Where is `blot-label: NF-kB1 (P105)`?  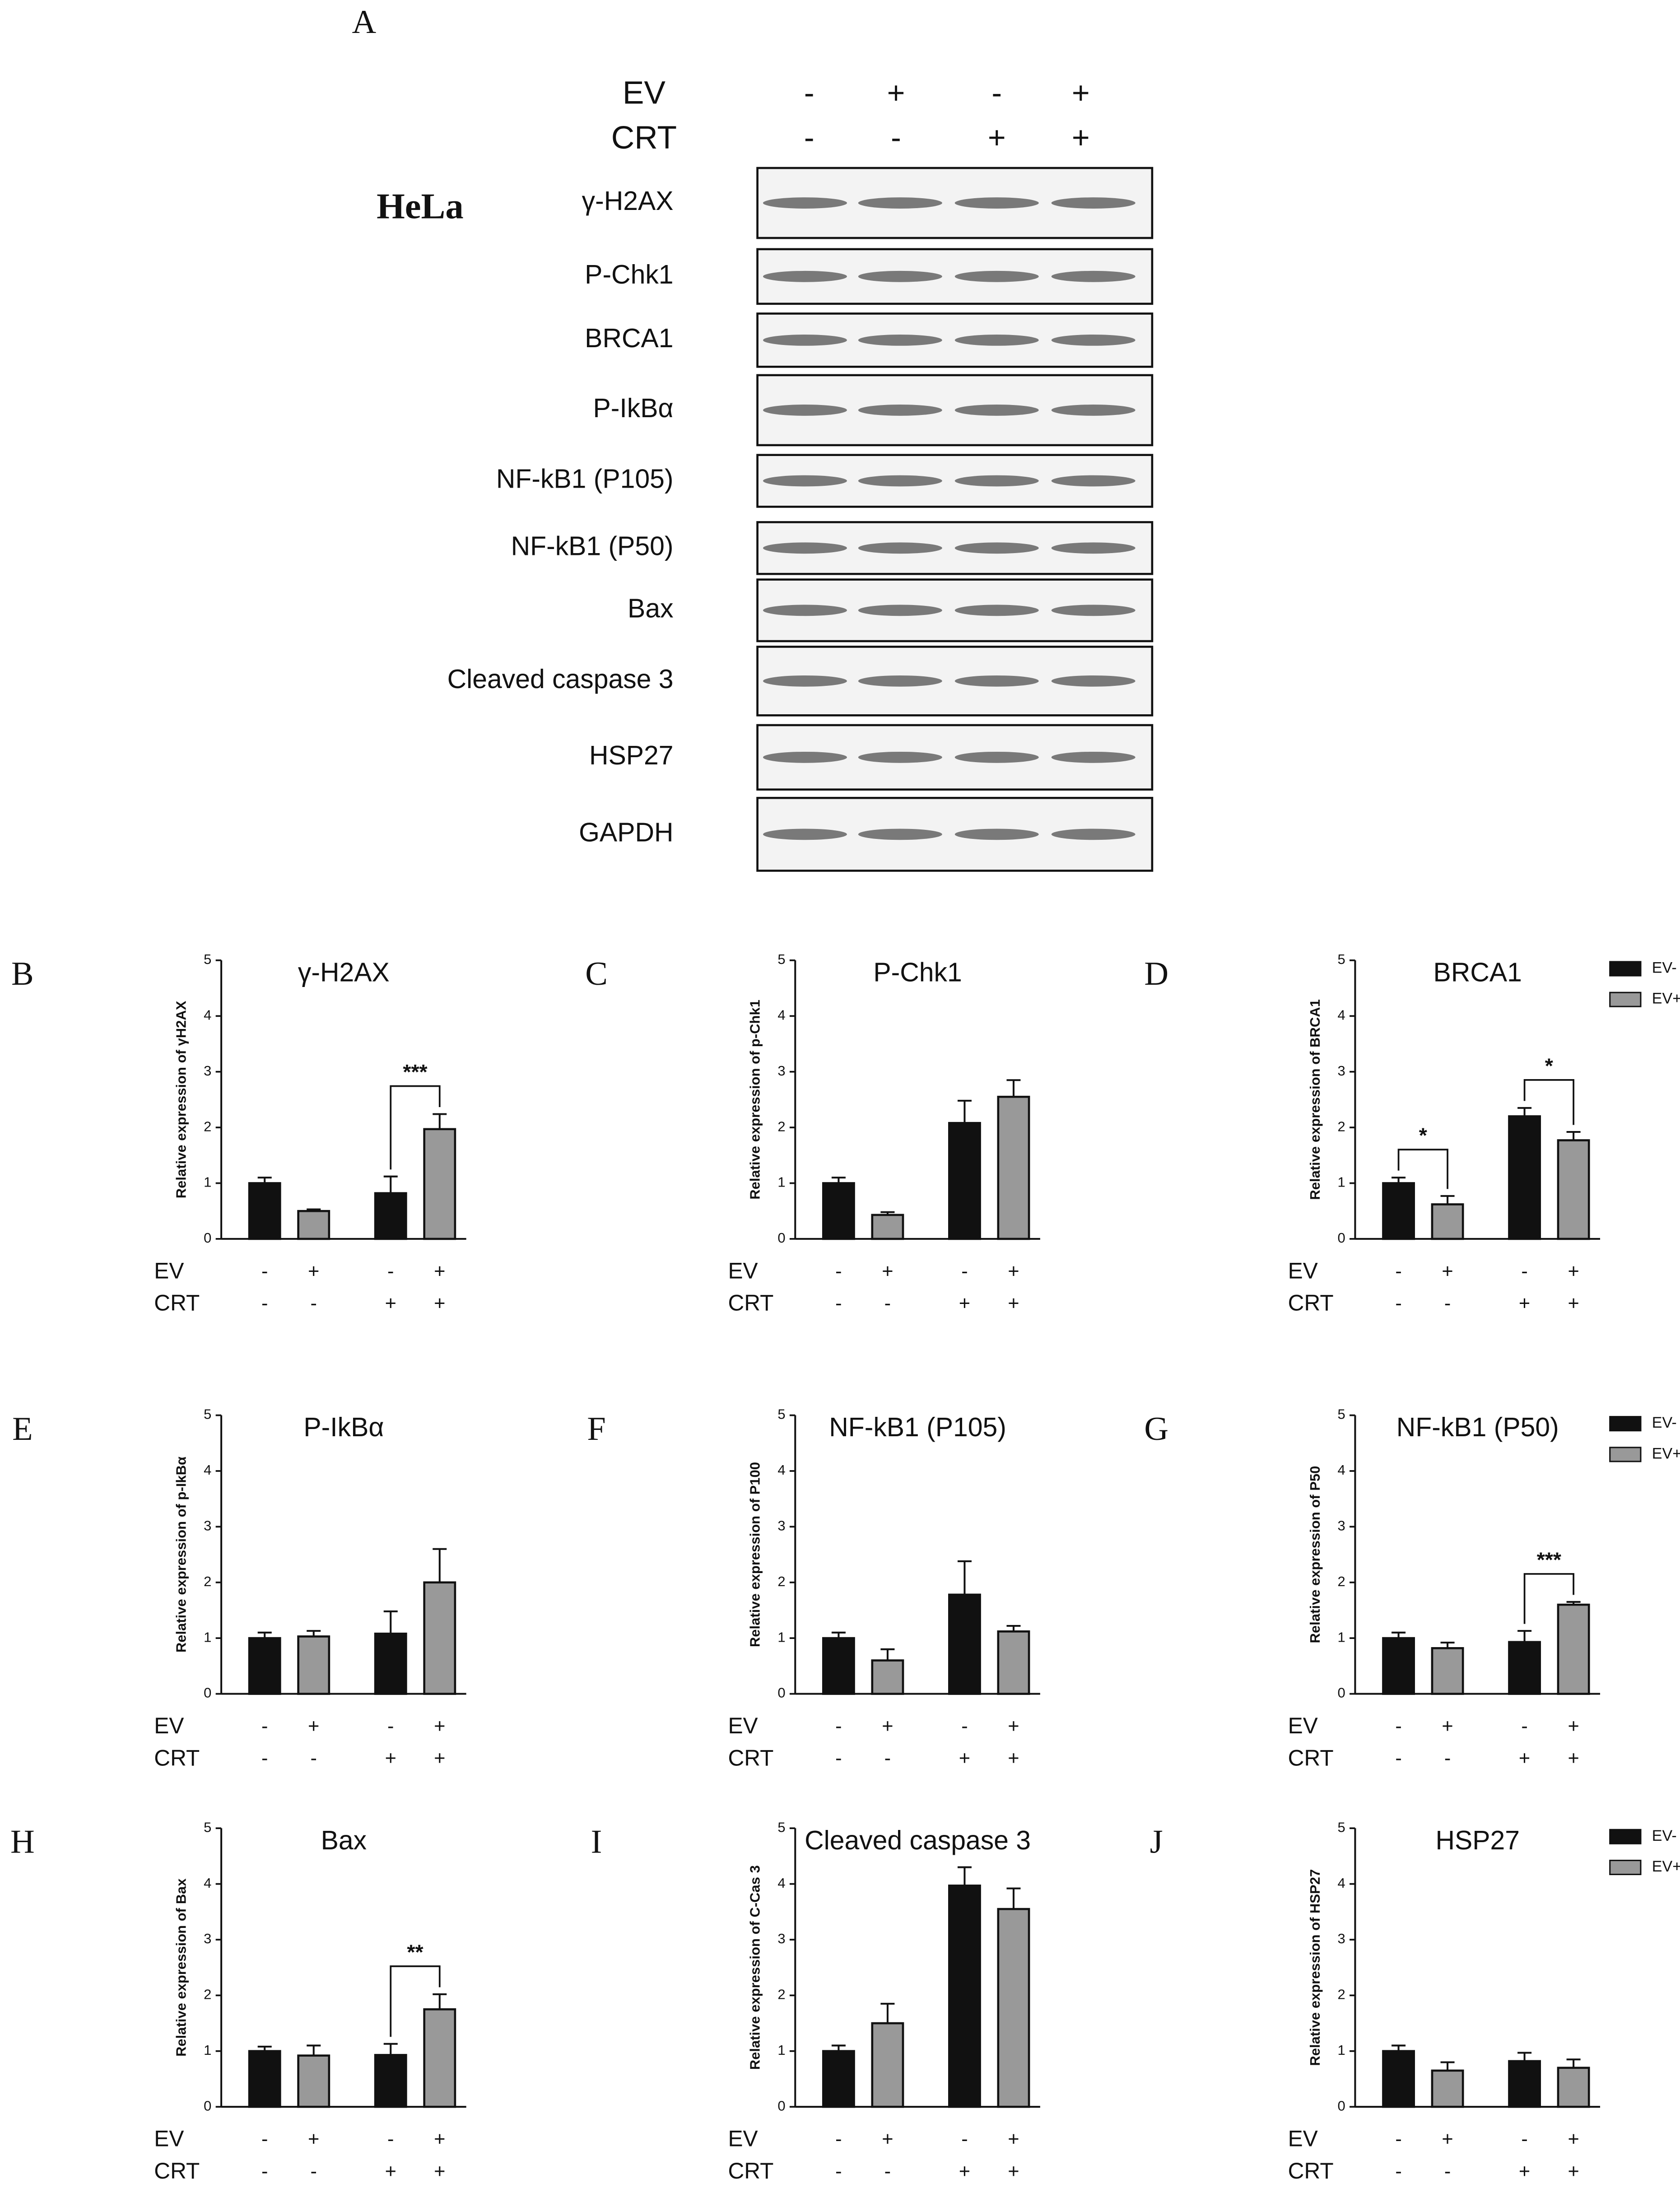
blot-label: NF-kB1 (P105) is located at coordinates (585, 479).